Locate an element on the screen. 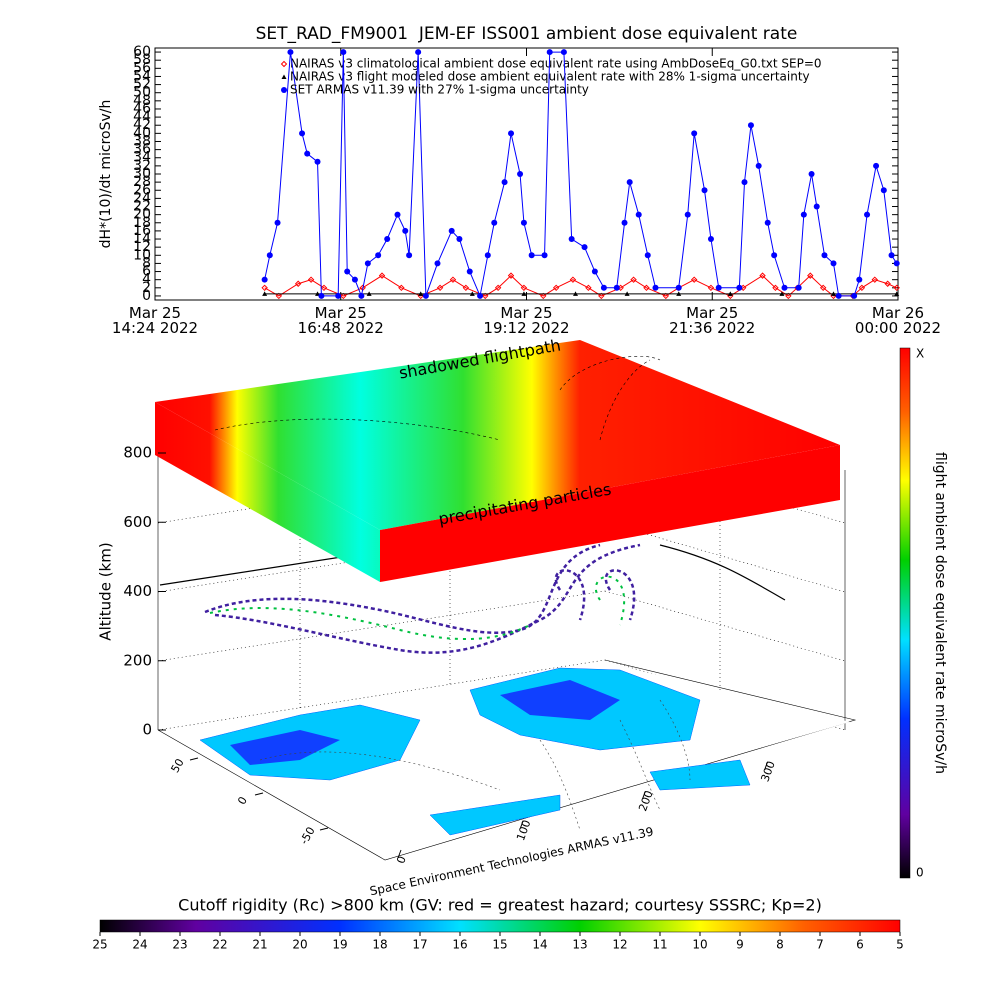 This screenshot has width=1000, height=1000. colorbar-label: 0 is located at coordinates (920, 873).